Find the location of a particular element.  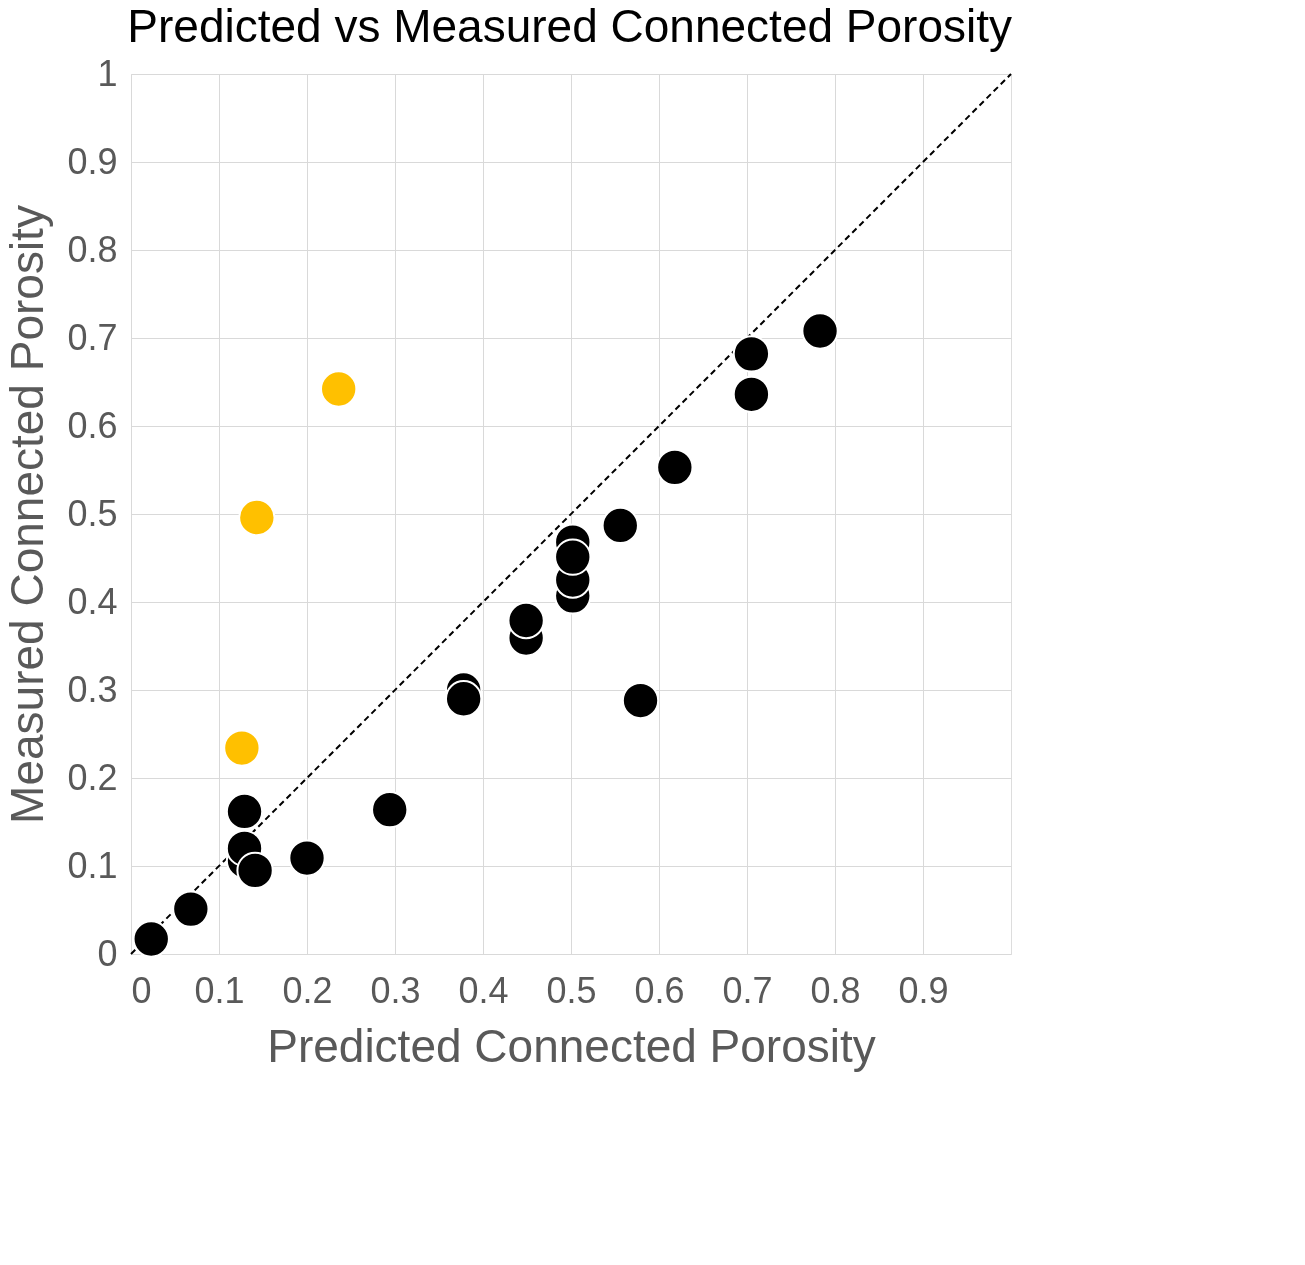

x-tick-label: 0.7 is located at coordinates (747, 990).